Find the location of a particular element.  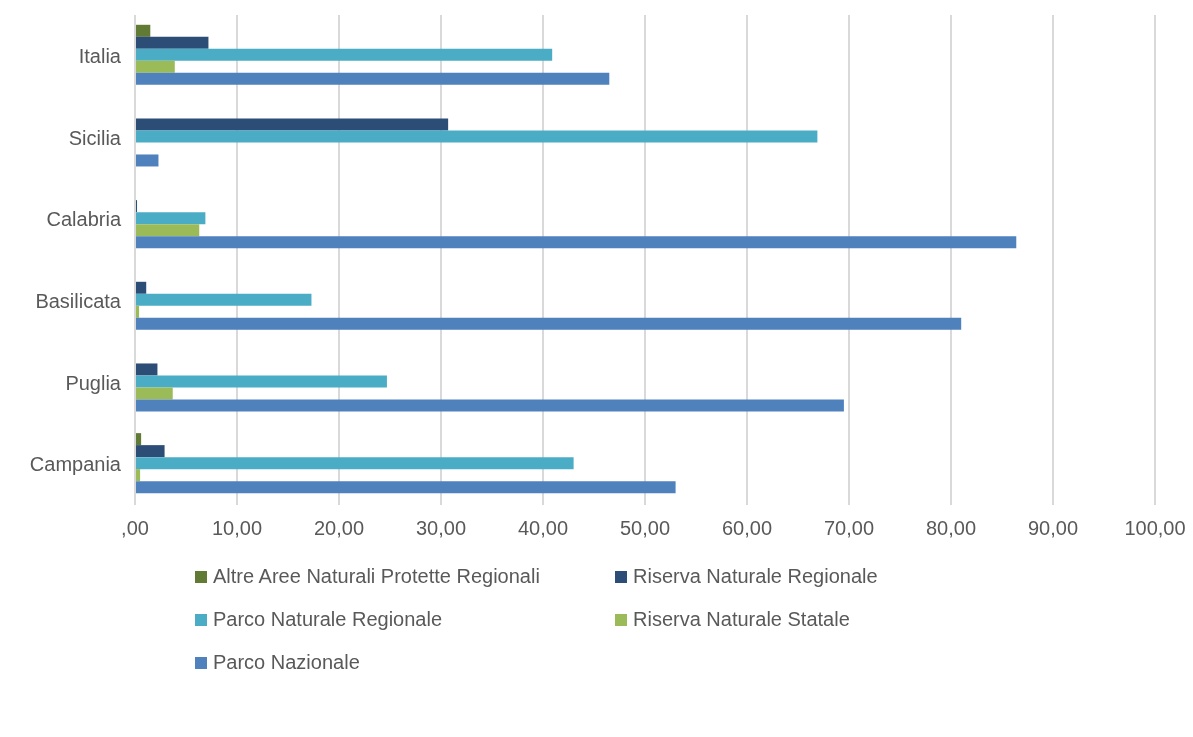

x-tick-label: 20,00 is located at coordinates (339, 528).